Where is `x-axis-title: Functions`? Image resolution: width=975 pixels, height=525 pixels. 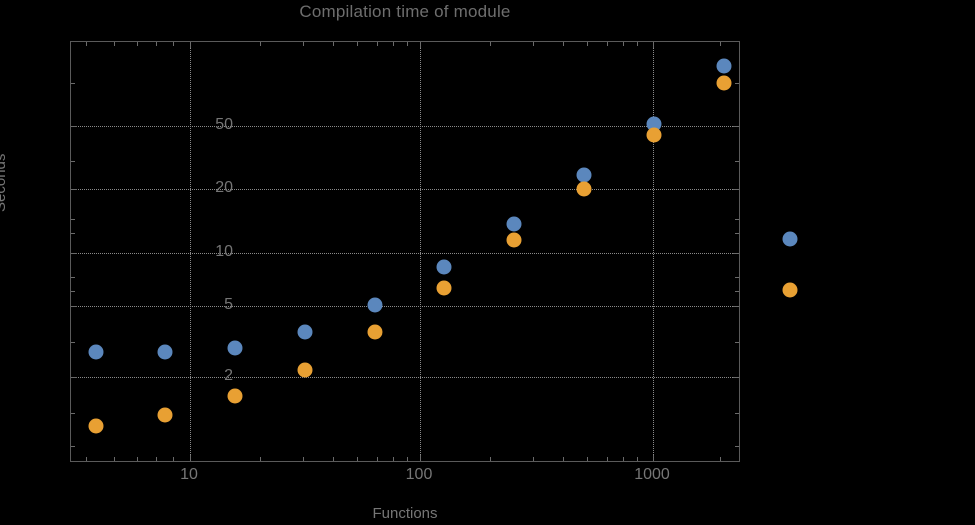 x-axis-title: Functions is located at coordinates (405, 513).